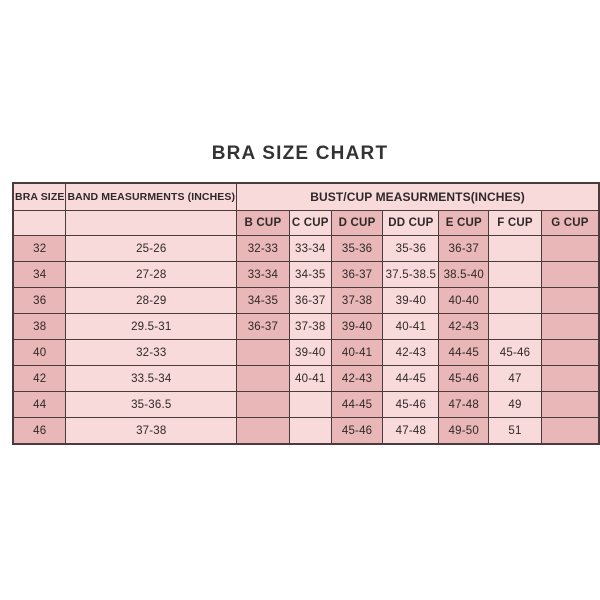  What do you see at coordinates (39, 274) in the screenshot?
I see `bra-size-cell: 34` at bounding box center [39, 274].